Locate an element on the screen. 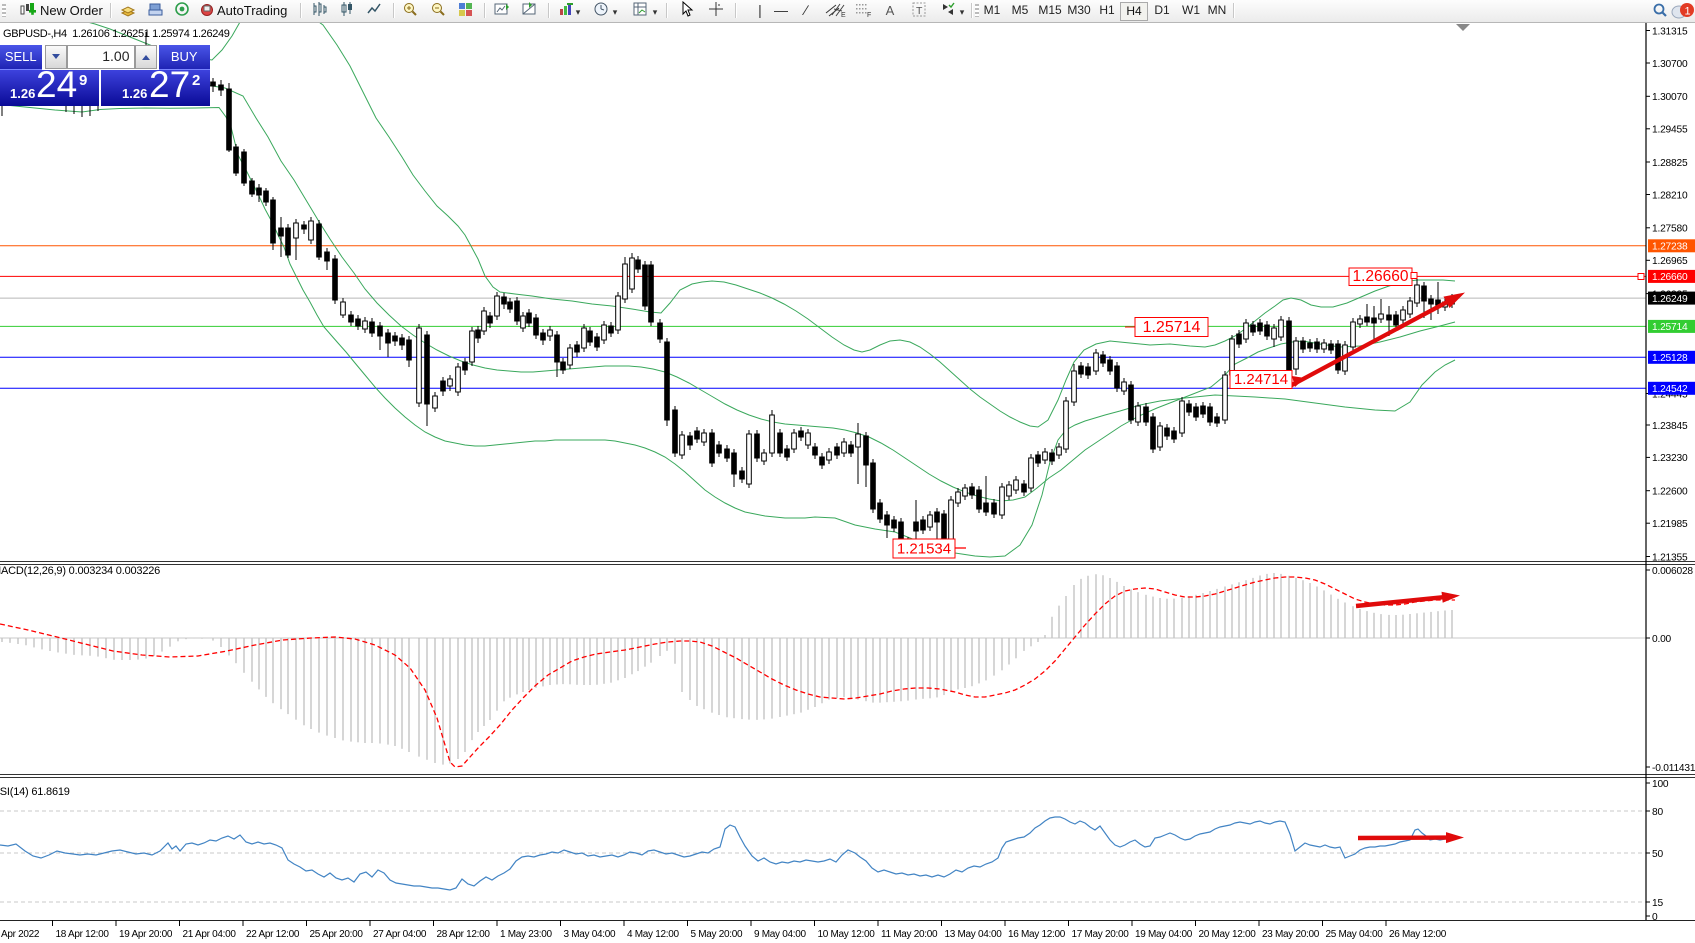 The width and height of the screenshot is (1695, 943). svg-text: 20 May 12:00 is located at coordinates (1228, 934).